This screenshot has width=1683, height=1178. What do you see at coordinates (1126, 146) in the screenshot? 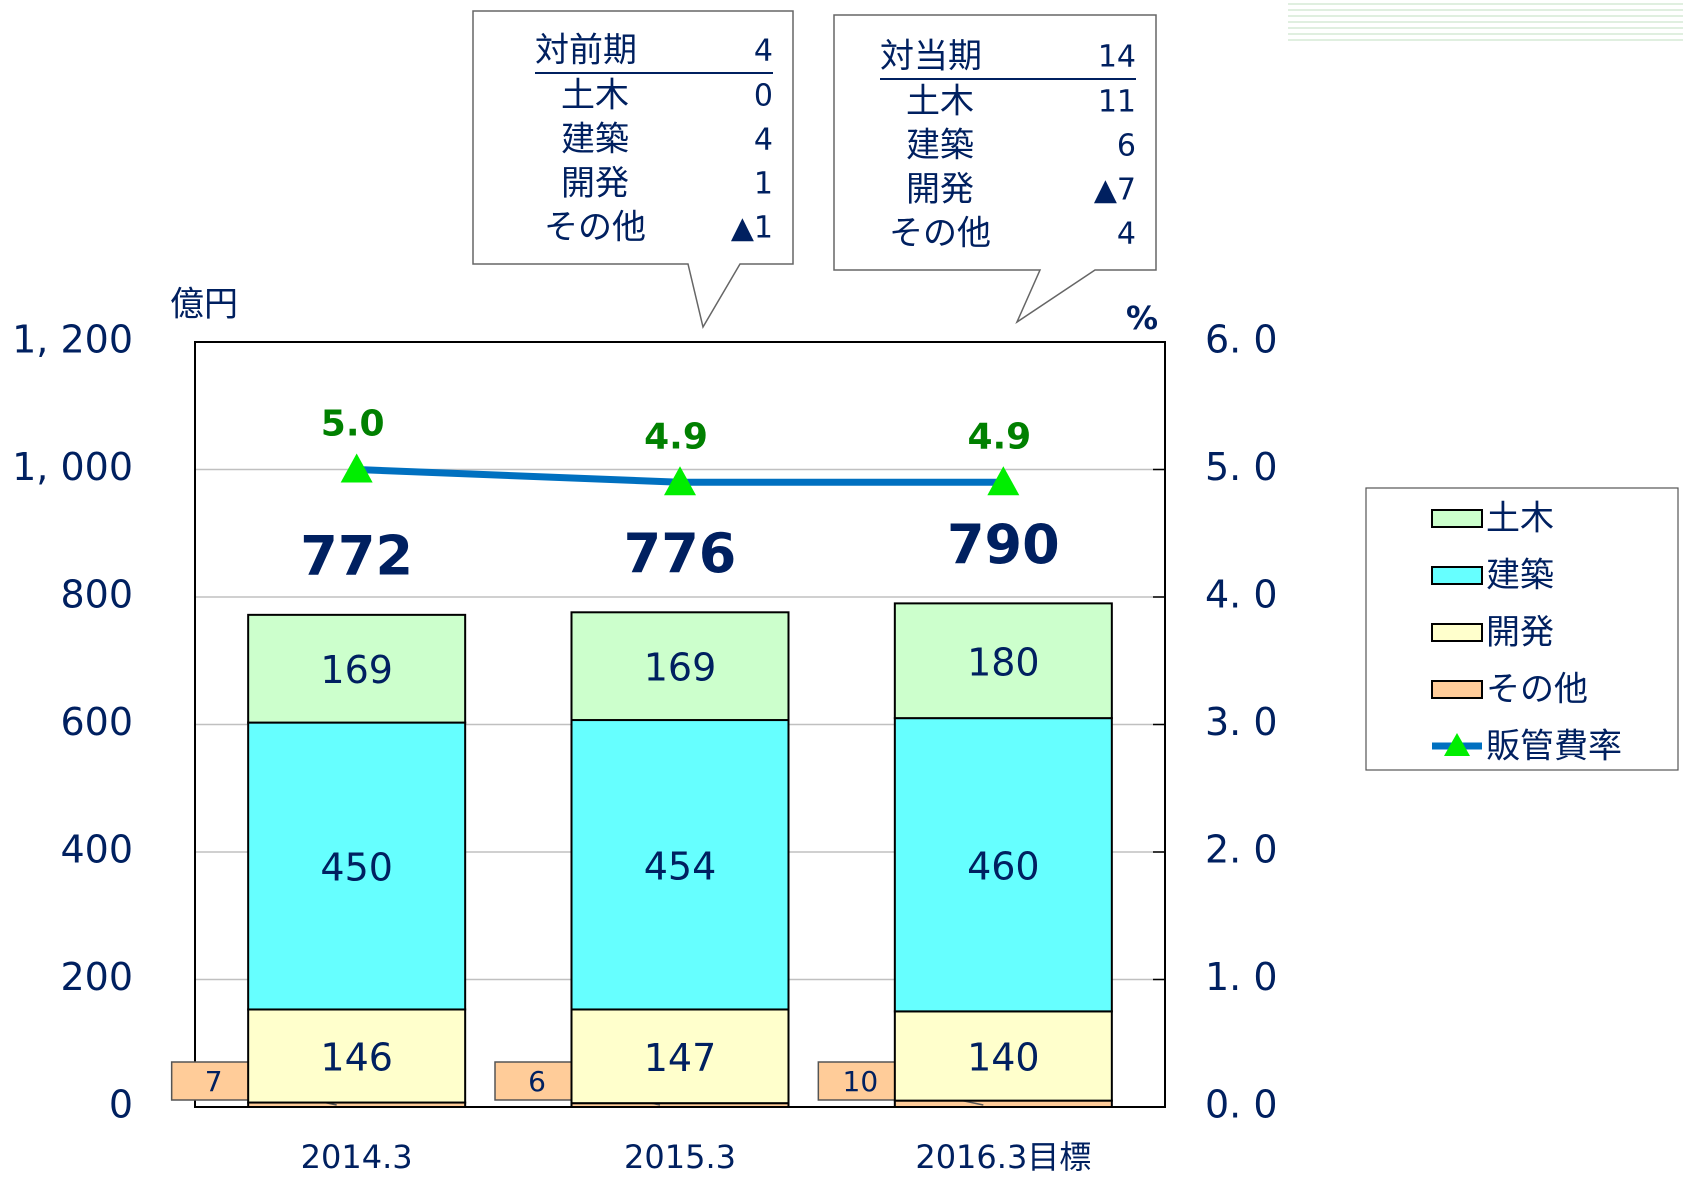
I see `annotation-value: 6` at bounding box center [1126, 146].